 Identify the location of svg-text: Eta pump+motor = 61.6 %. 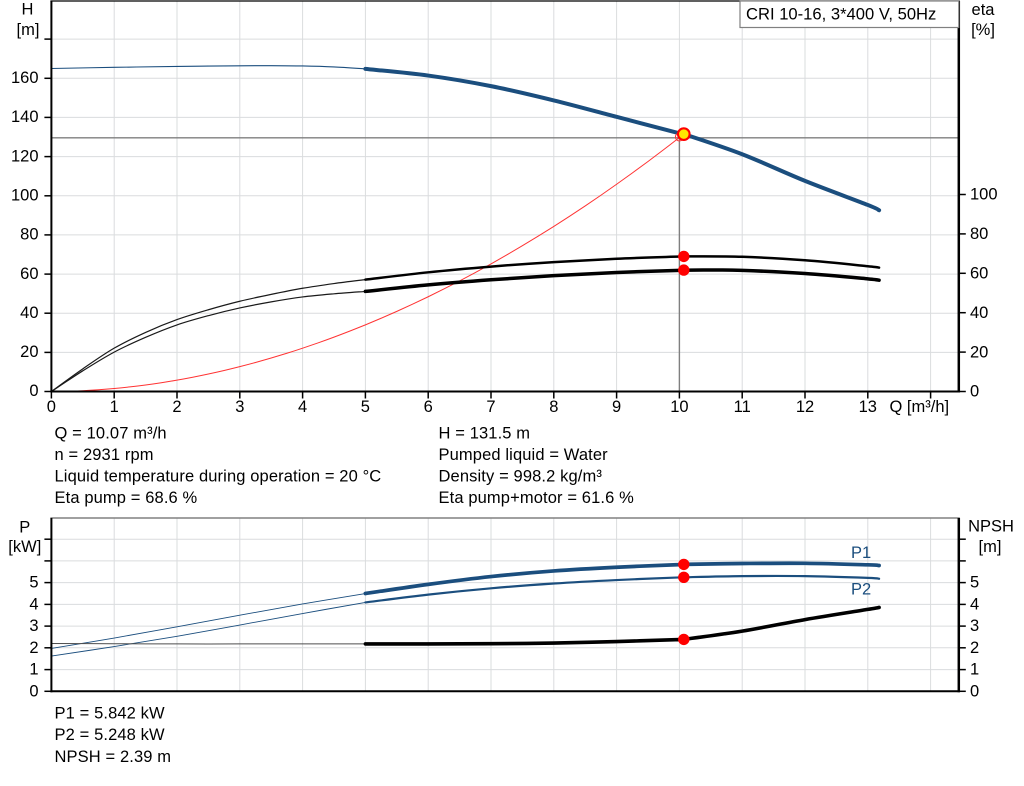
(537, 498).